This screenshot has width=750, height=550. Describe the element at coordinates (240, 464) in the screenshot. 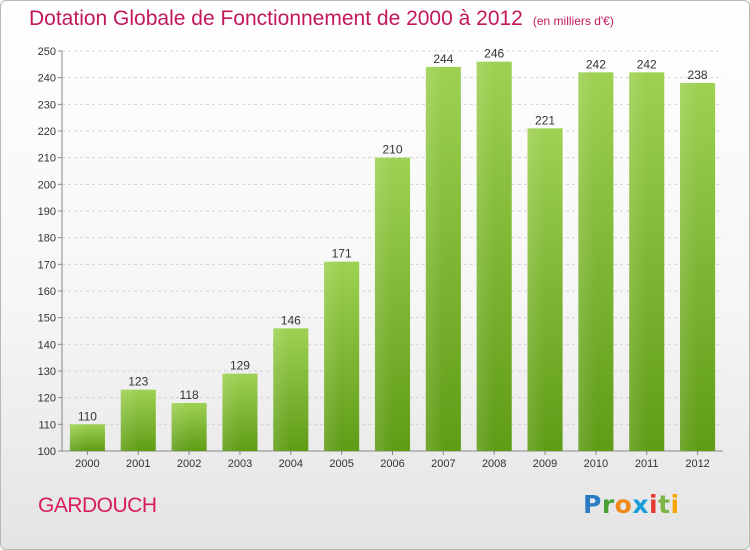

I see `x-tick-label-2003: 2003` at that location.